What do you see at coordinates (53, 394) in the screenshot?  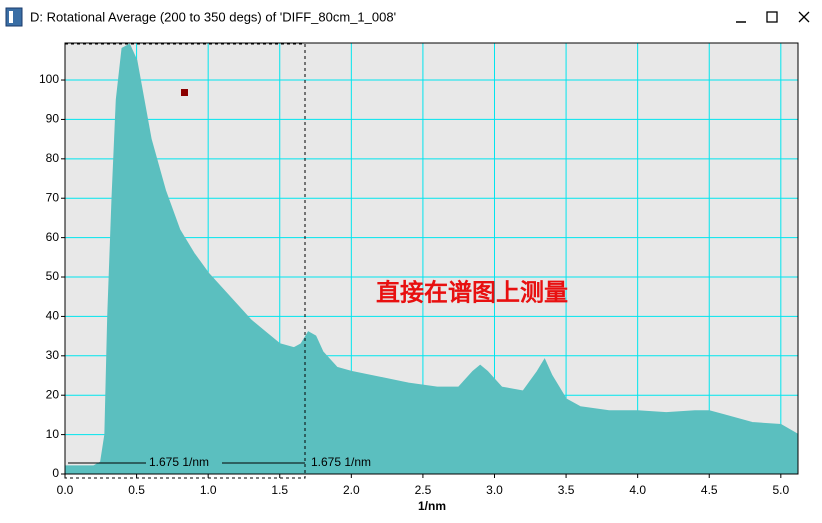 I see `y-tick-label: 20` at bounding box center [53, 394].